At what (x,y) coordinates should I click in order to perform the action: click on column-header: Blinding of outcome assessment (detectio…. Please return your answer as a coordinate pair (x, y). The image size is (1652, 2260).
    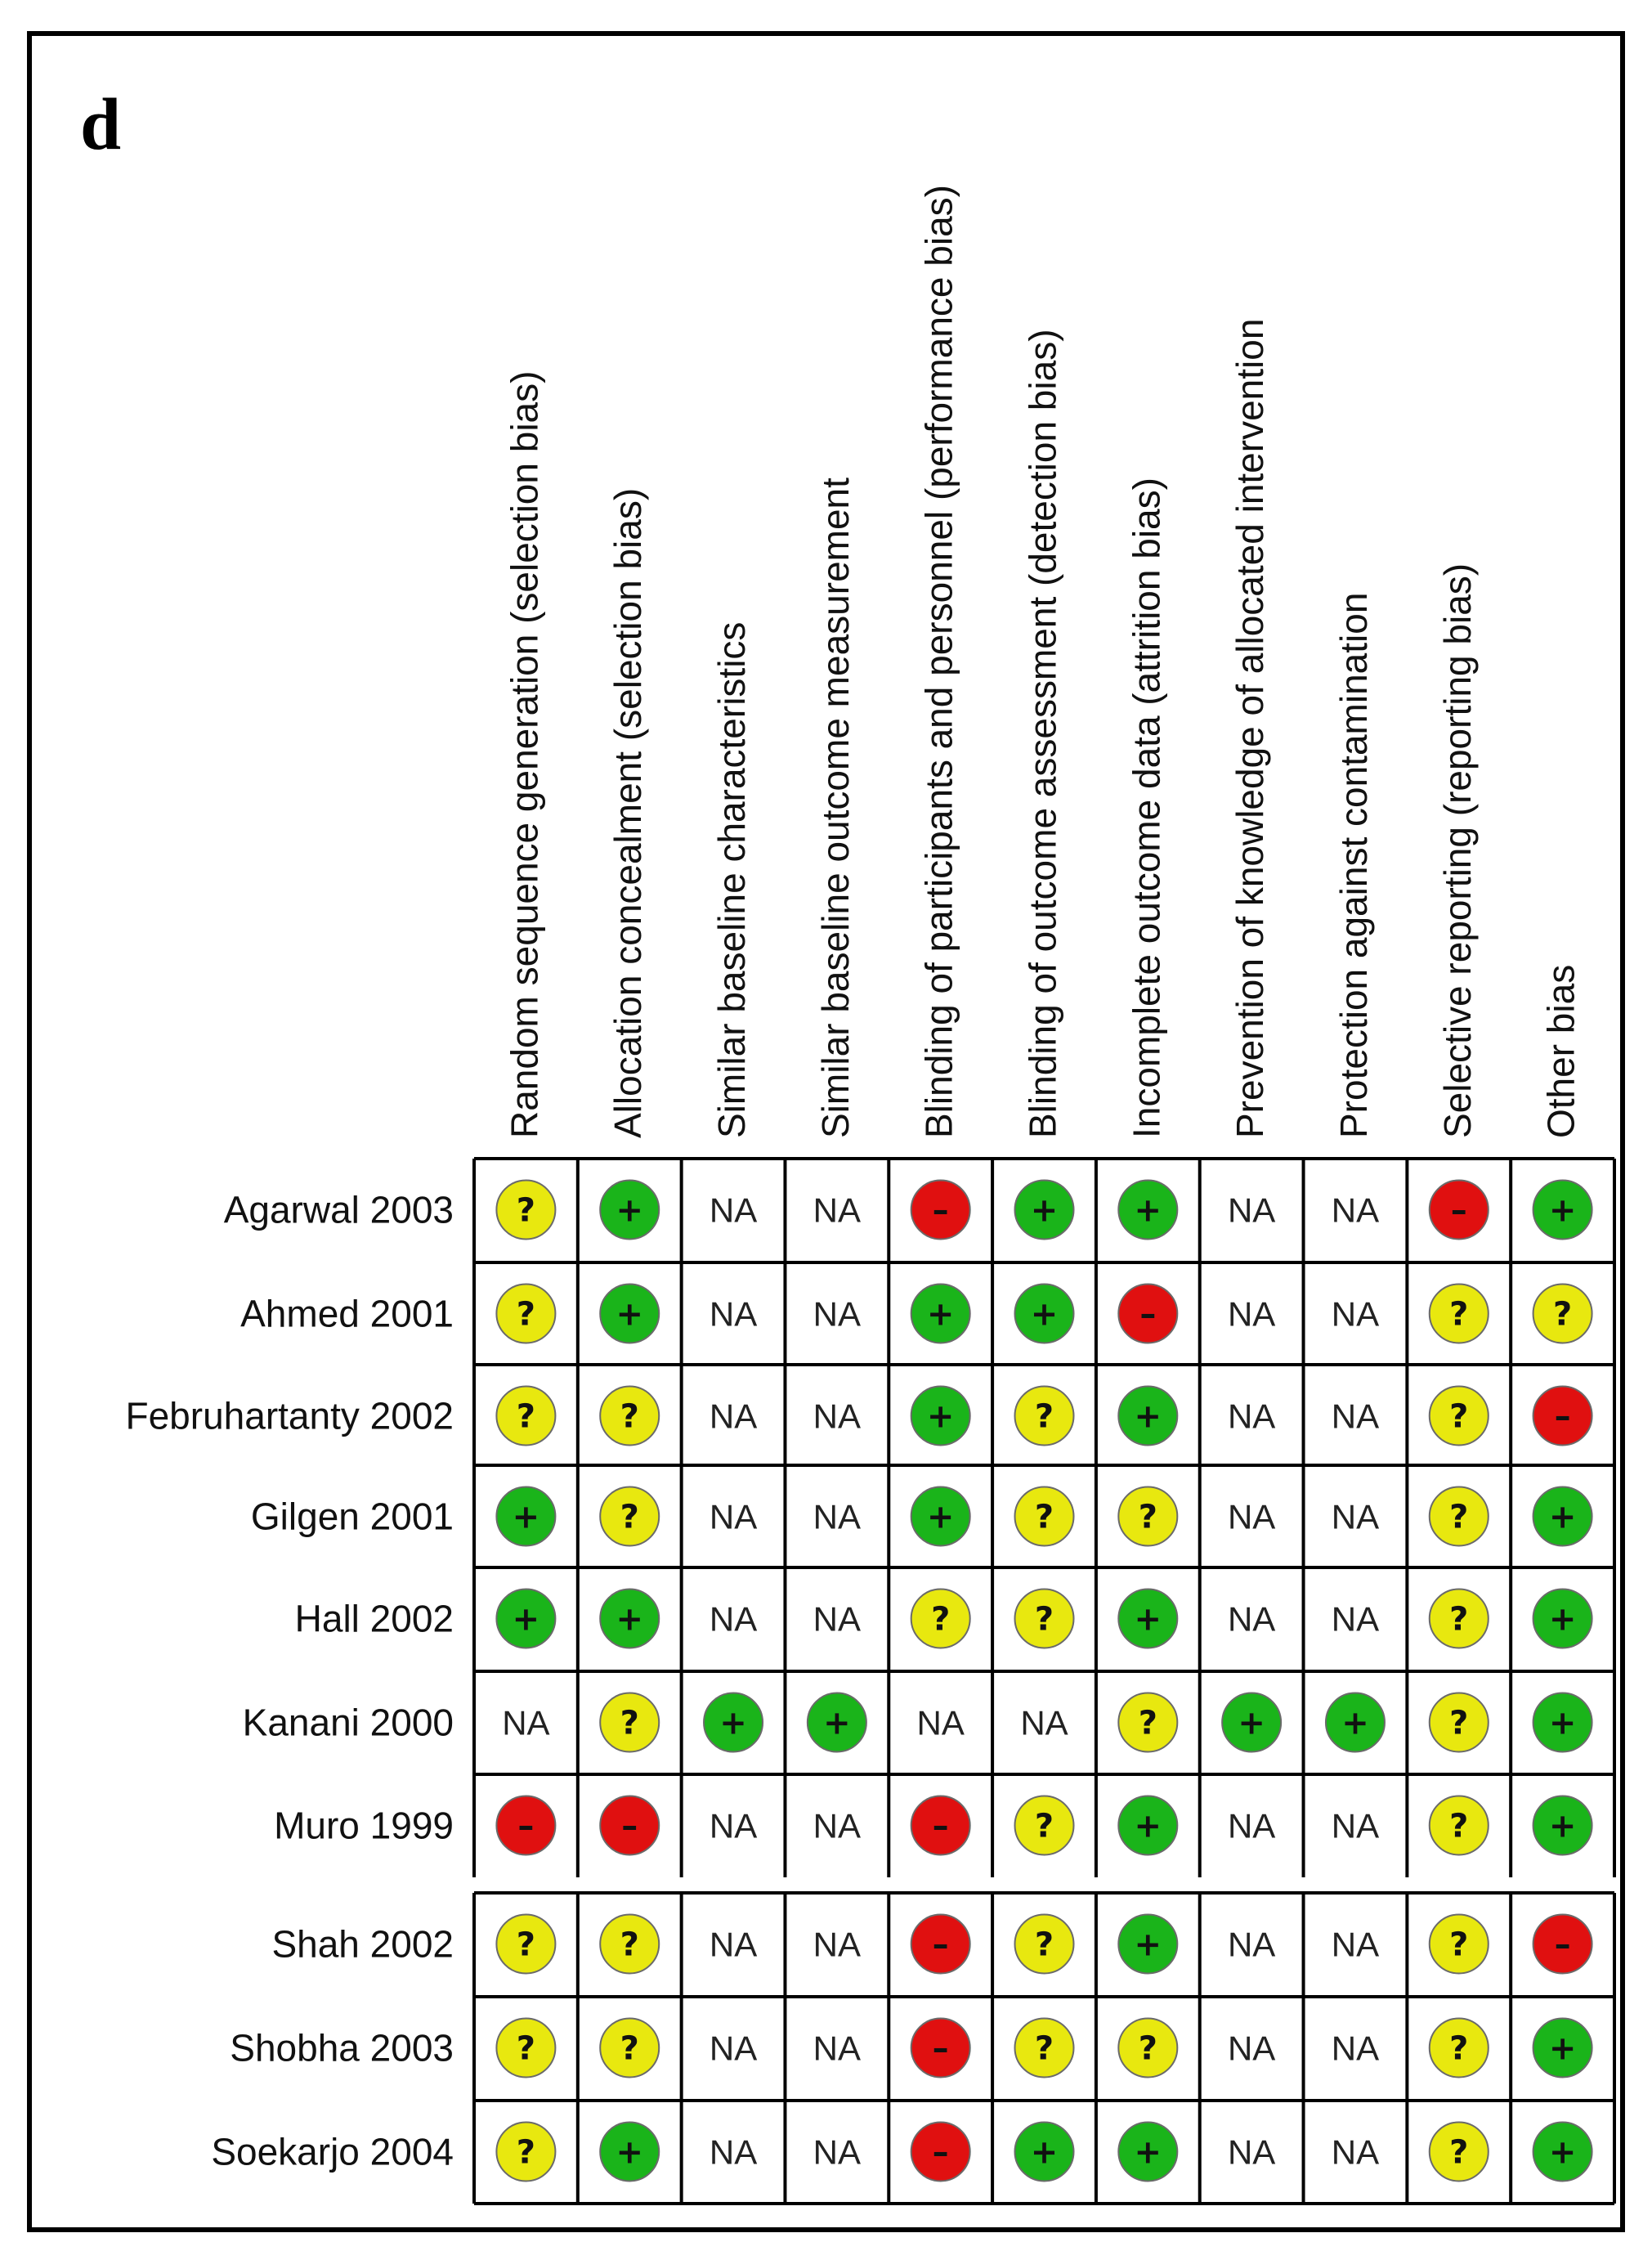
    Looking at the image, I should click on (1043, 733).